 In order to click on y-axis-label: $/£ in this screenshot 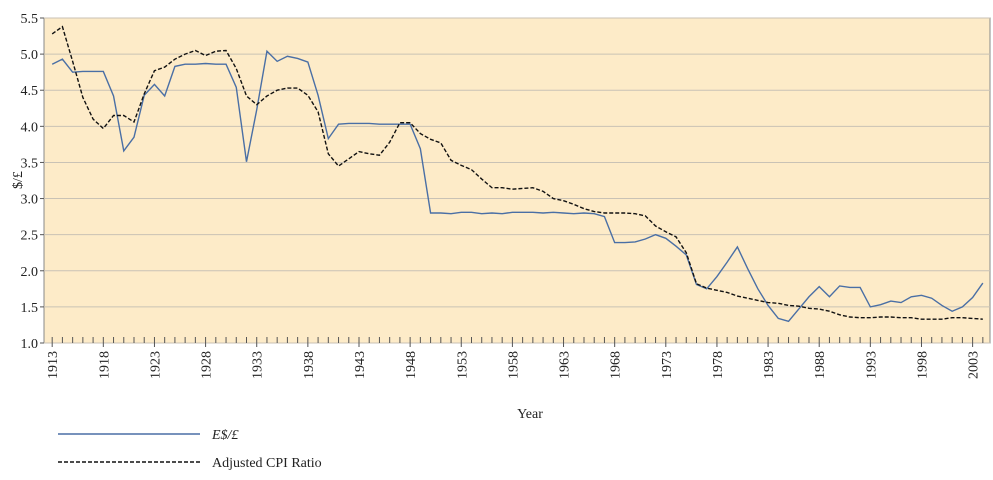, I will do `click(18, 180)`.